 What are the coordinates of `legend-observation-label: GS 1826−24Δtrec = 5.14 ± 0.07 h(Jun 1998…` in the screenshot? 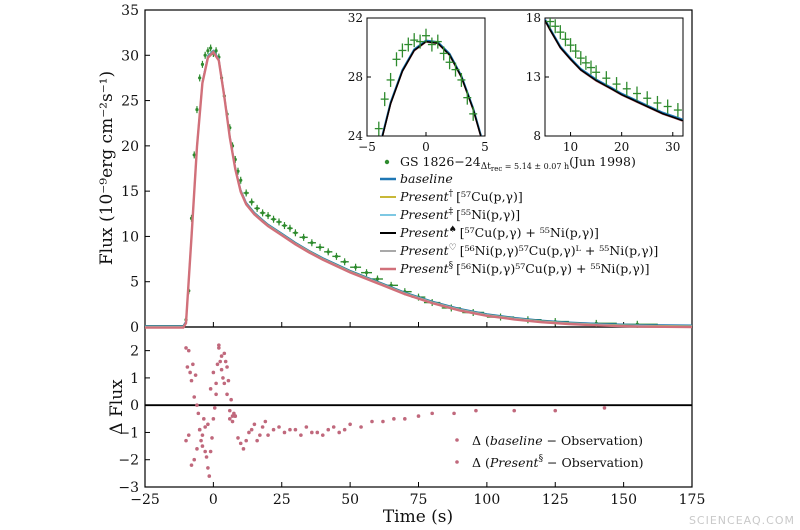 It's located at (518, 163).